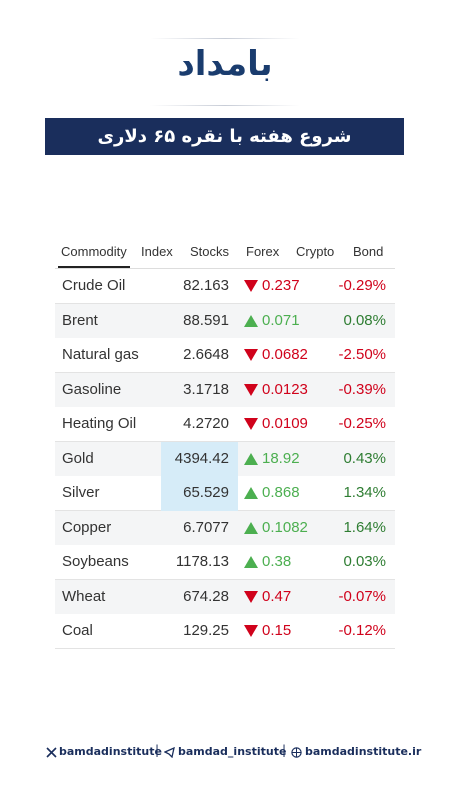  Describe the element at coordinates (110, 751) in the screenshot. I see `x-handle: bamdadinstitute` at that location.